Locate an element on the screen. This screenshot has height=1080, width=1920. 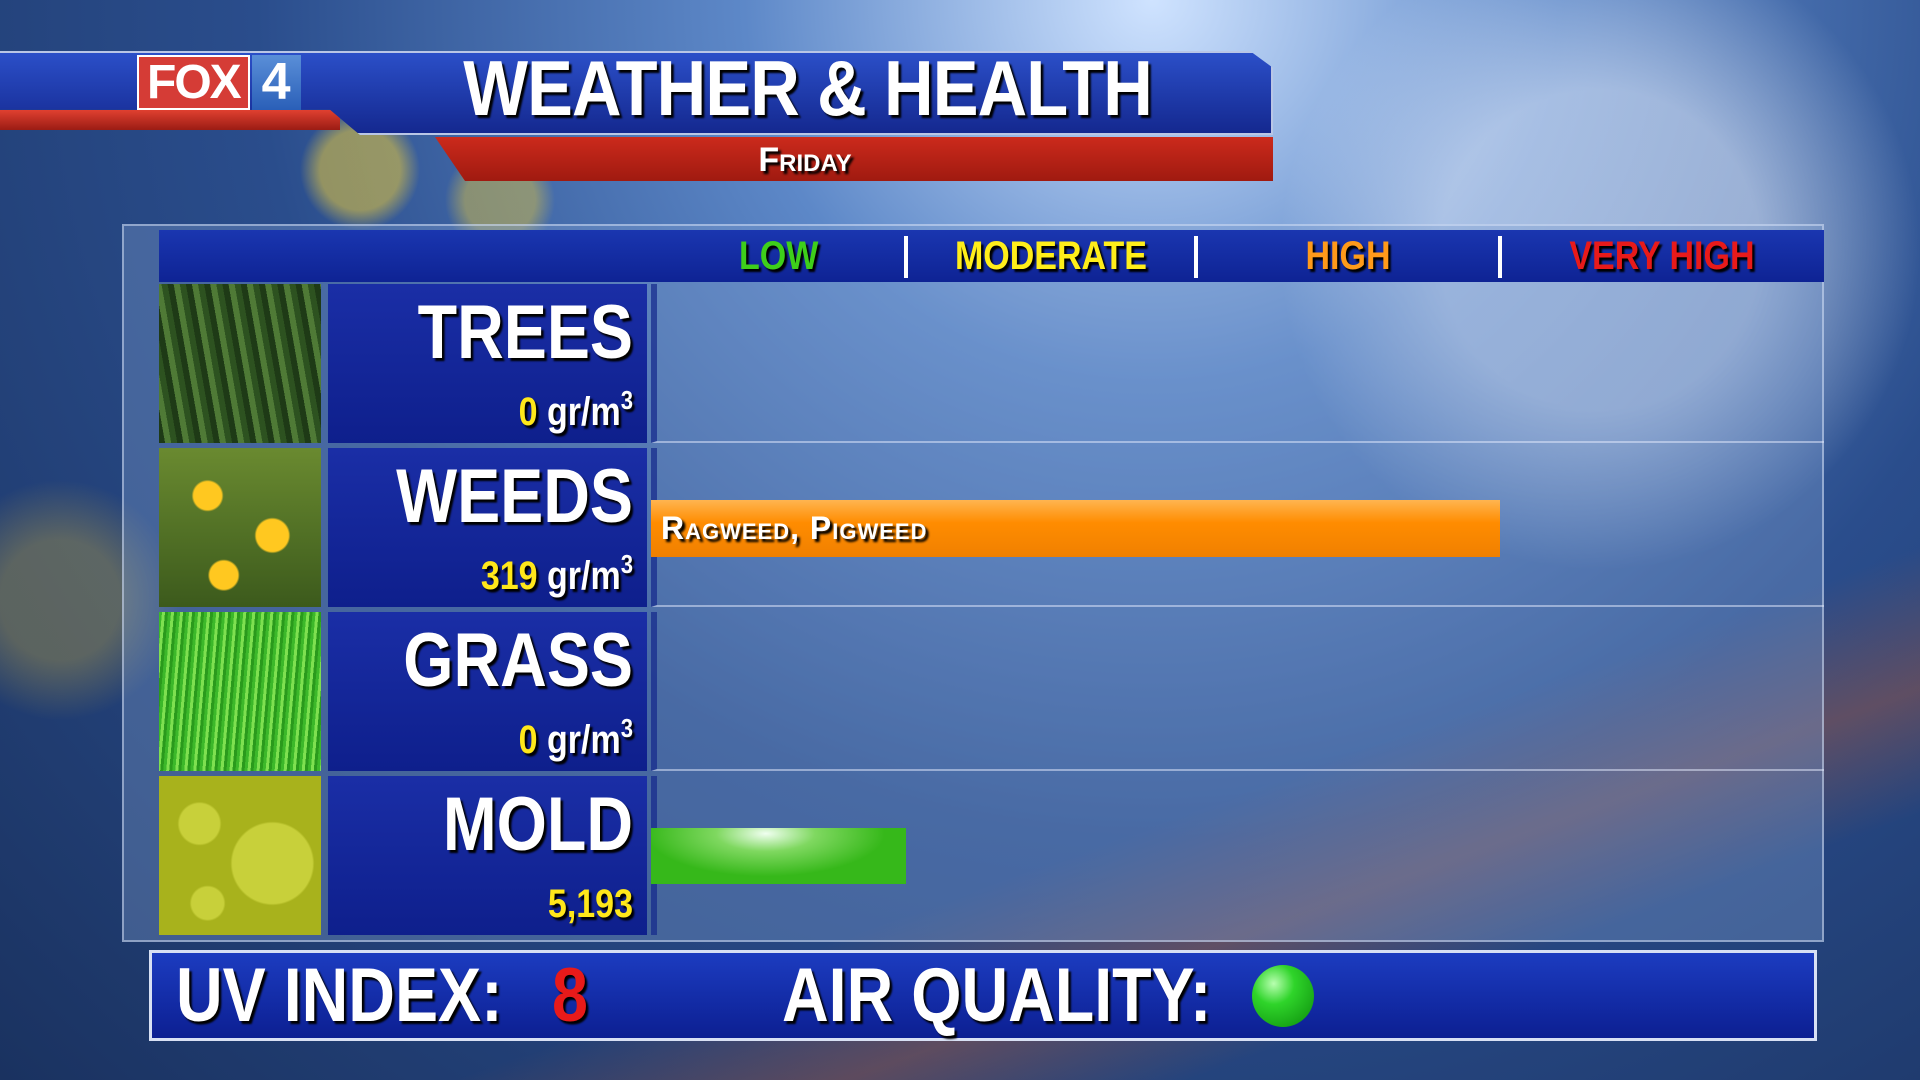
row-trees-chart is located at coordinates (1237, 363).